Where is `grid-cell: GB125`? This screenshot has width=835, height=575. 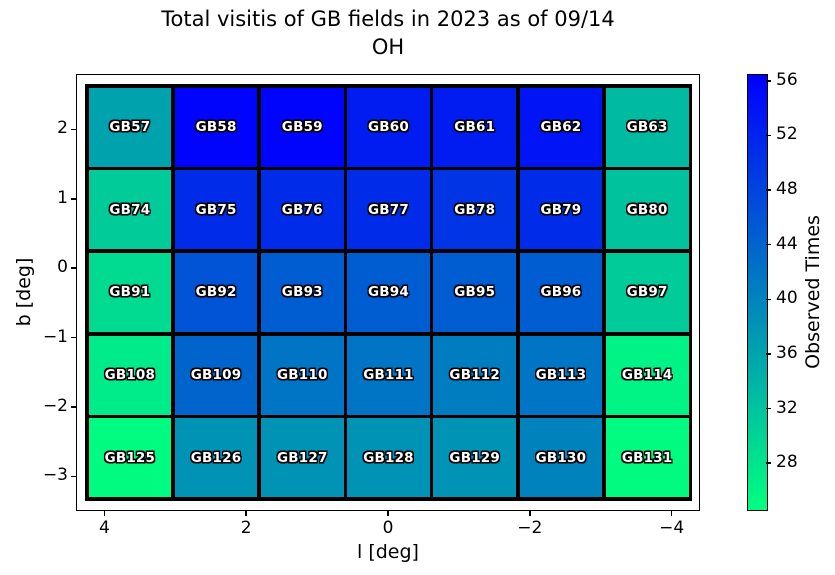 grid-cell: GB125 is located at coordinates (130, 458).